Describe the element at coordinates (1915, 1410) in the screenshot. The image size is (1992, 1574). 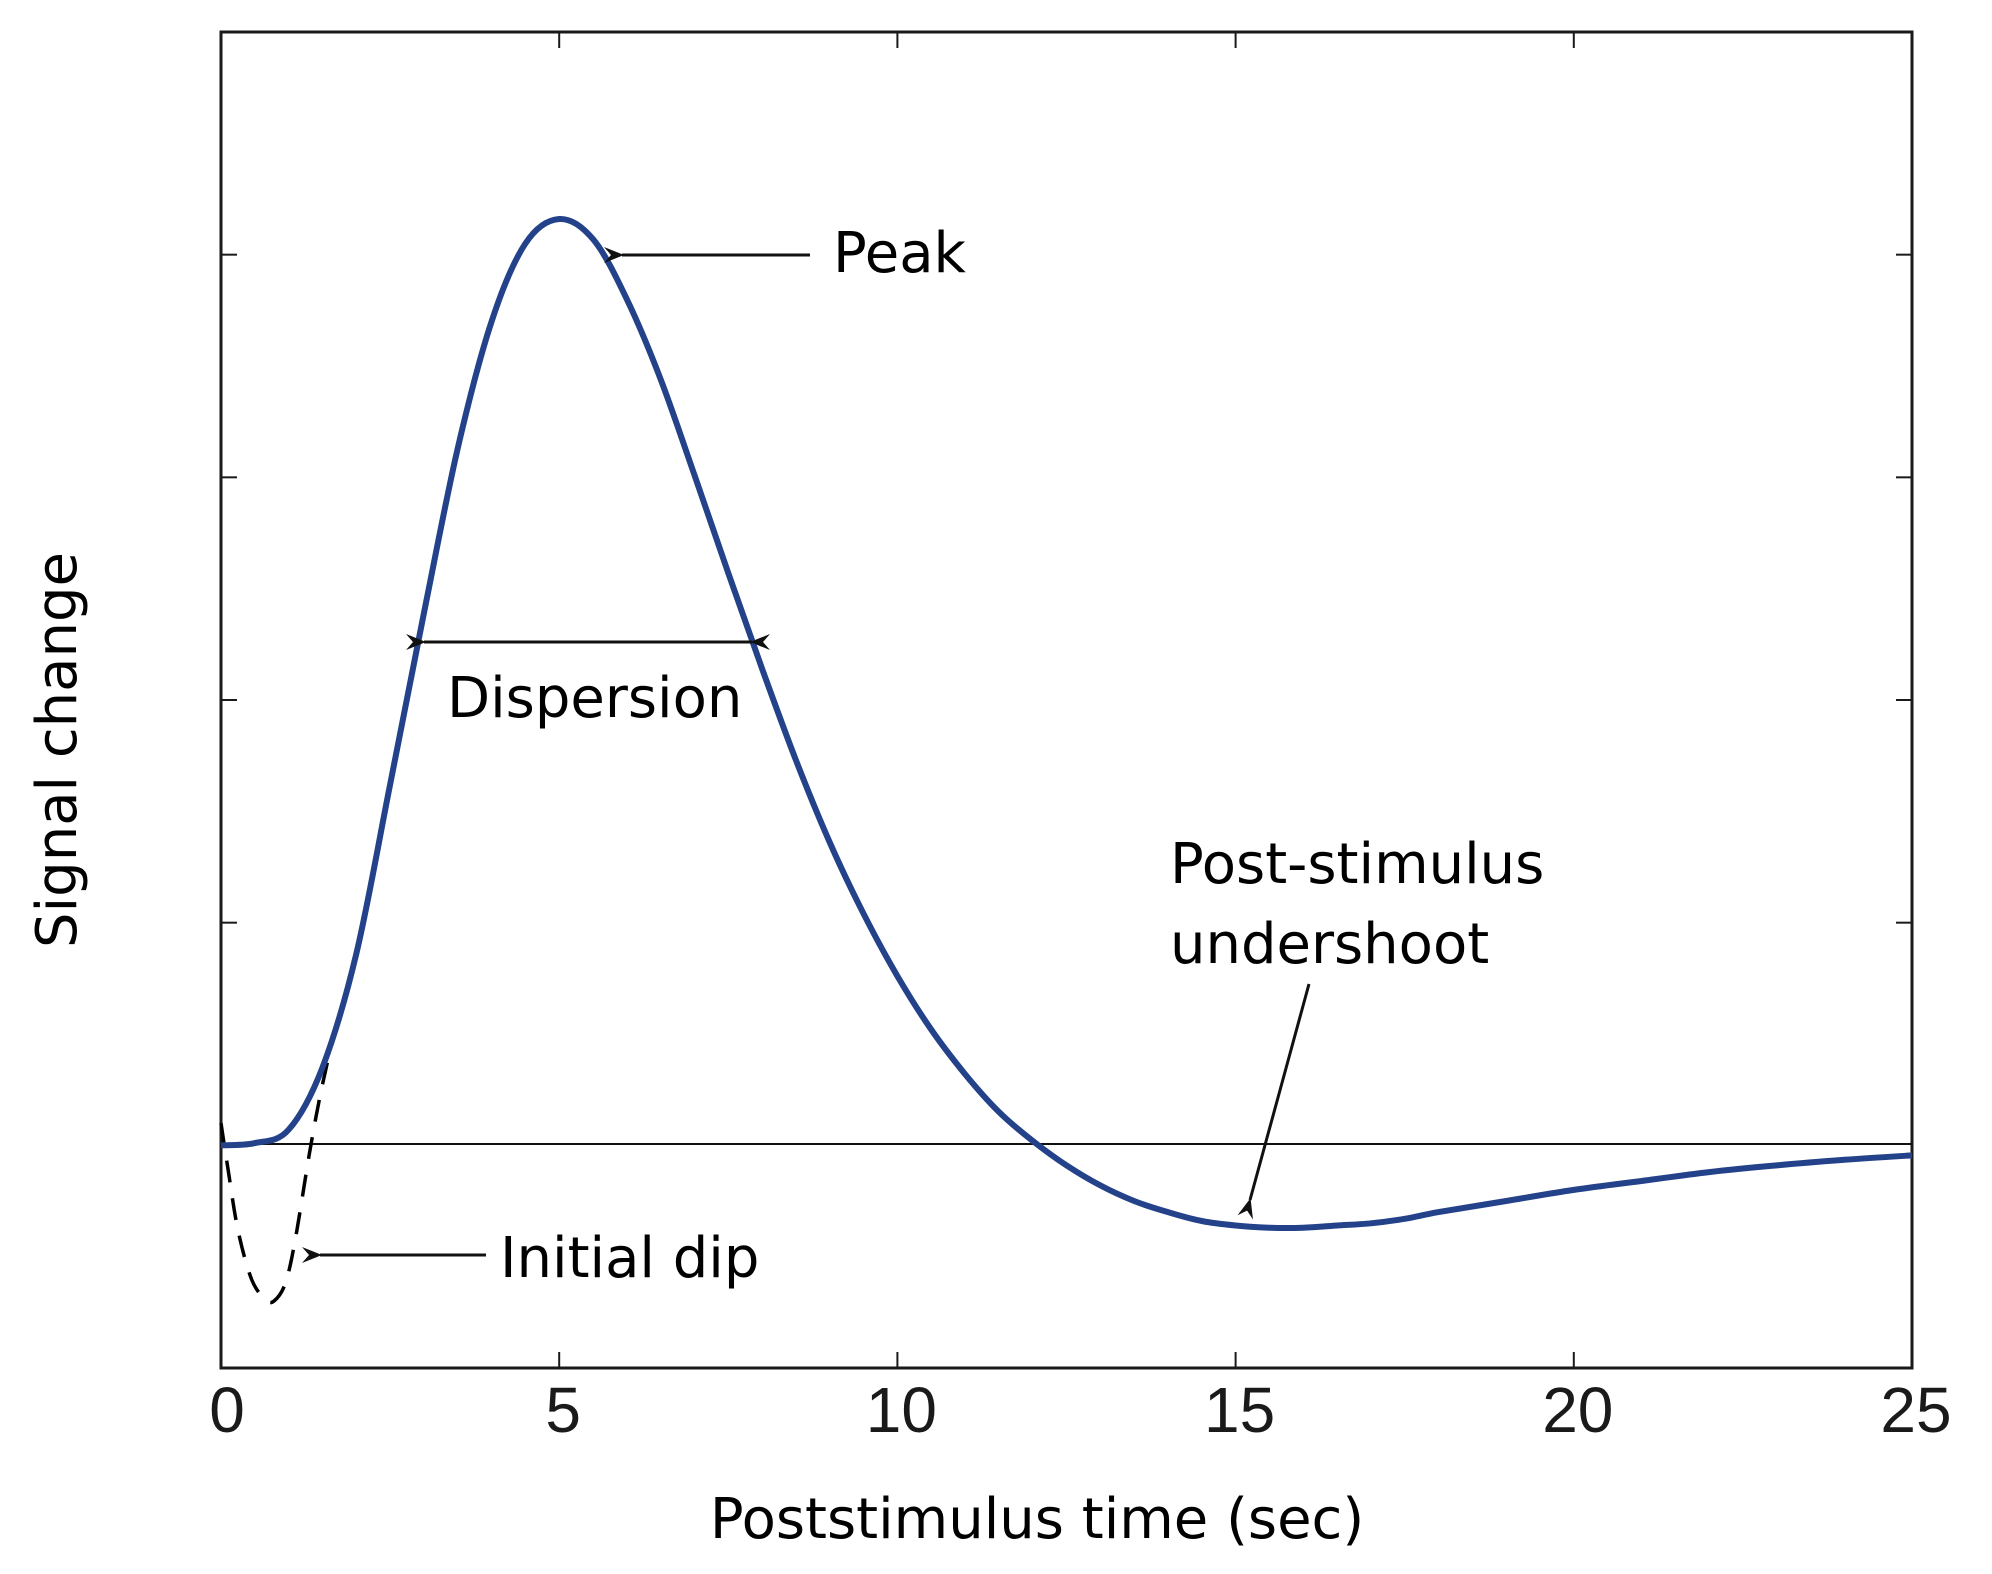
I see `x-tick-label: 25` at that location.